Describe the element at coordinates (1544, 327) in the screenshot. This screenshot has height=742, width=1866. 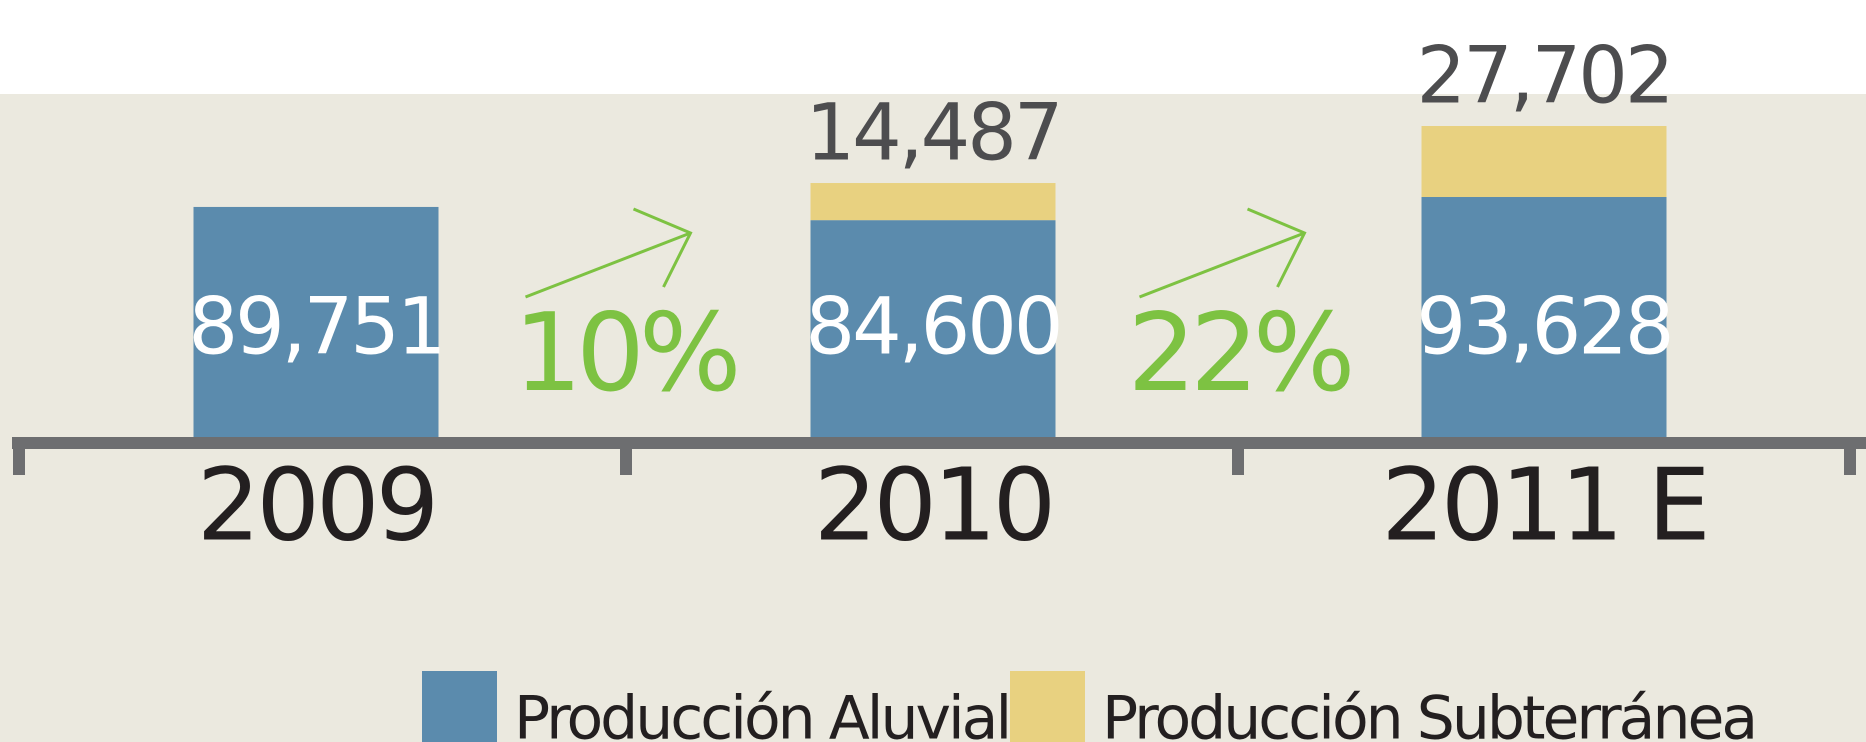
I see `value-label: 93,628` at that location.